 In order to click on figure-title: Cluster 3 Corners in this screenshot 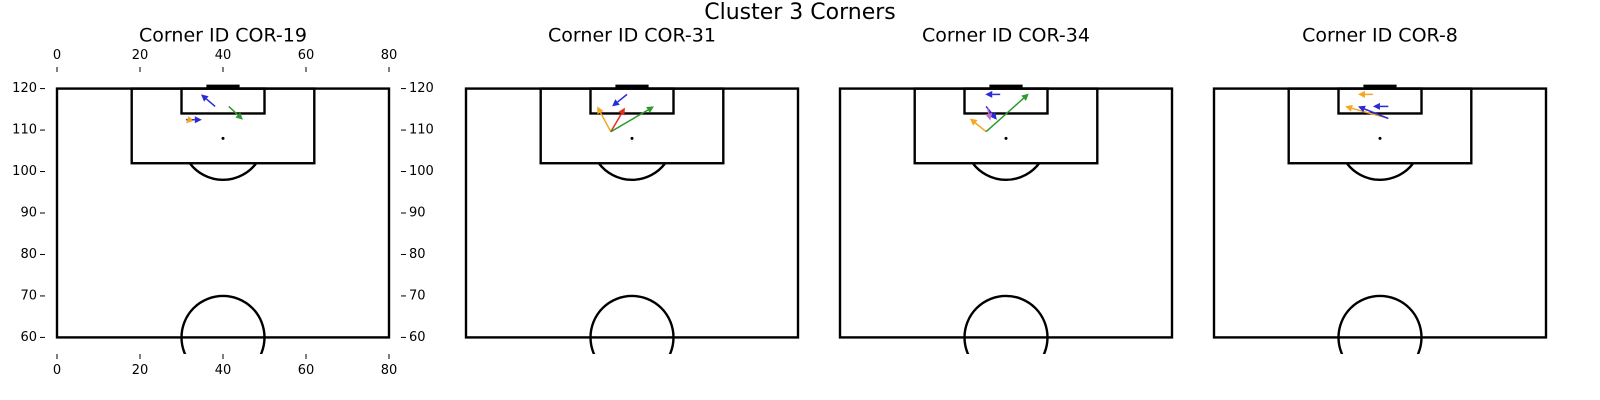, I will do `click(800, 12)`.